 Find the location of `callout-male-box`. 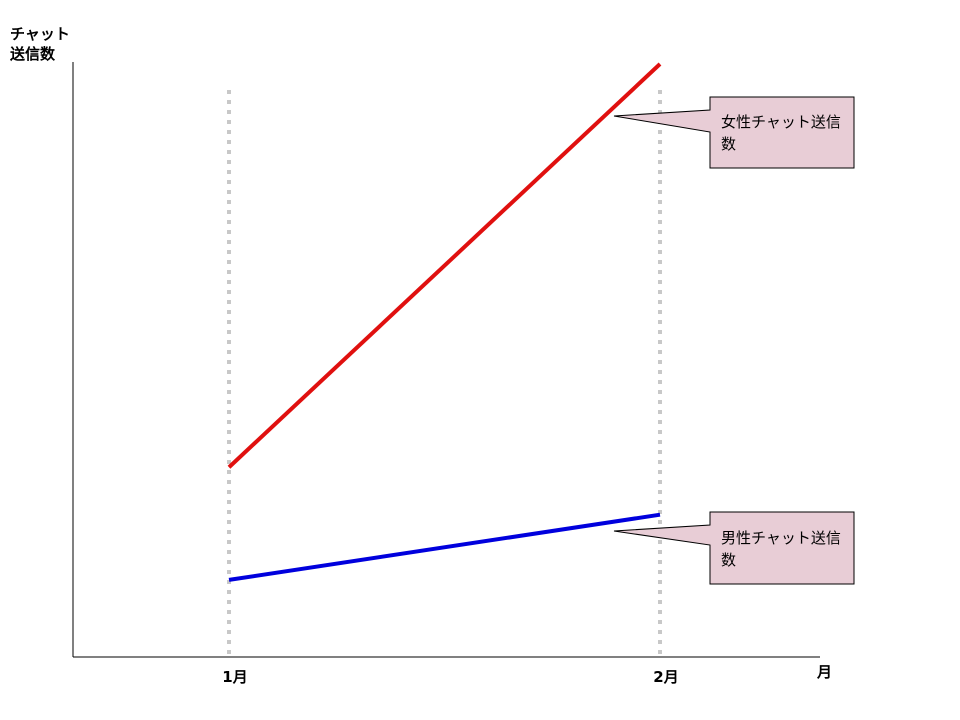

callout-male-box is located at coordinates (734, 548).